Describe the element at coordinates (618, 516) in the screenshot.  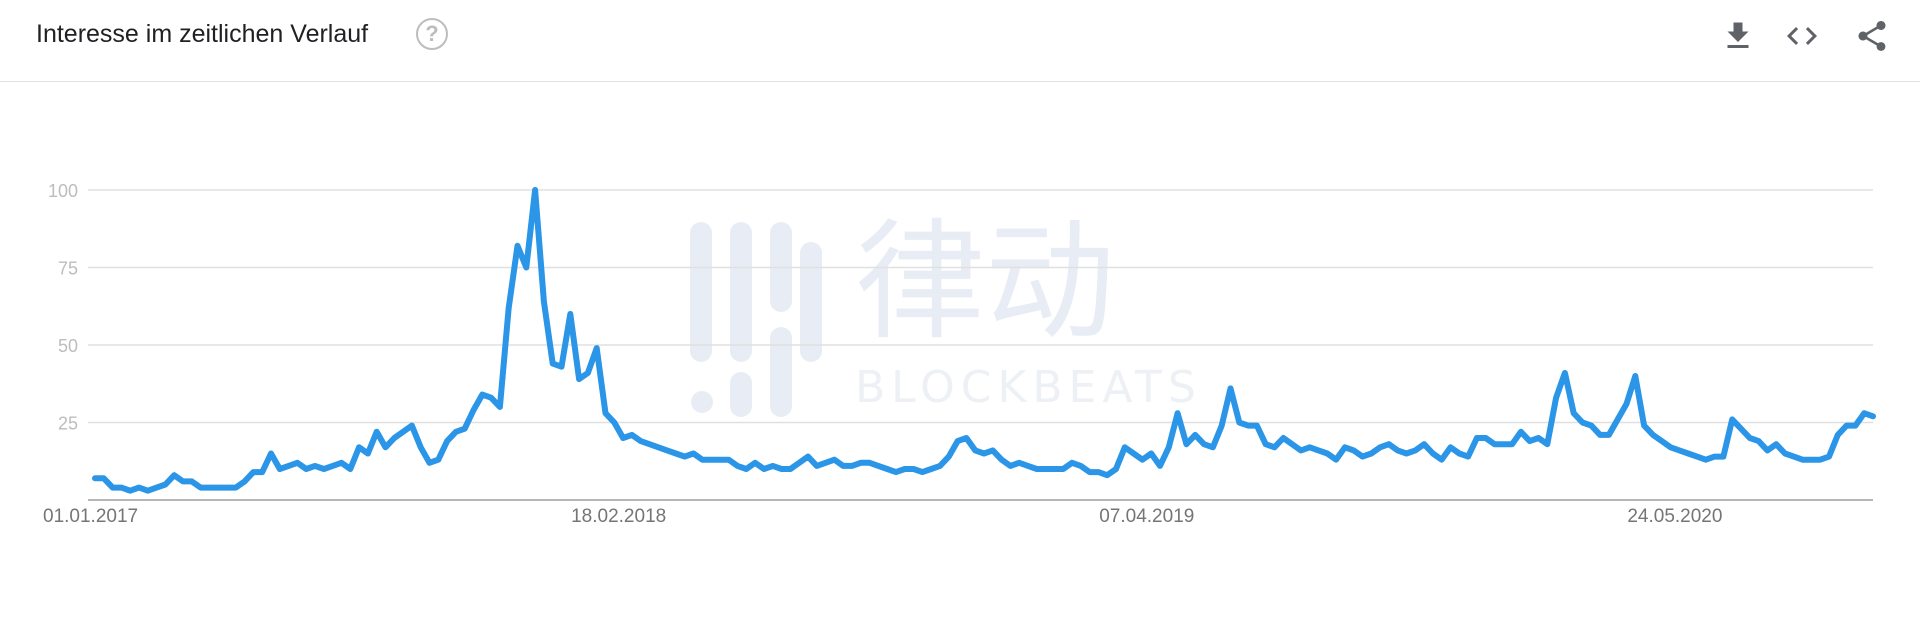
I see `x-tick-label: 18.02.2018` at that location.